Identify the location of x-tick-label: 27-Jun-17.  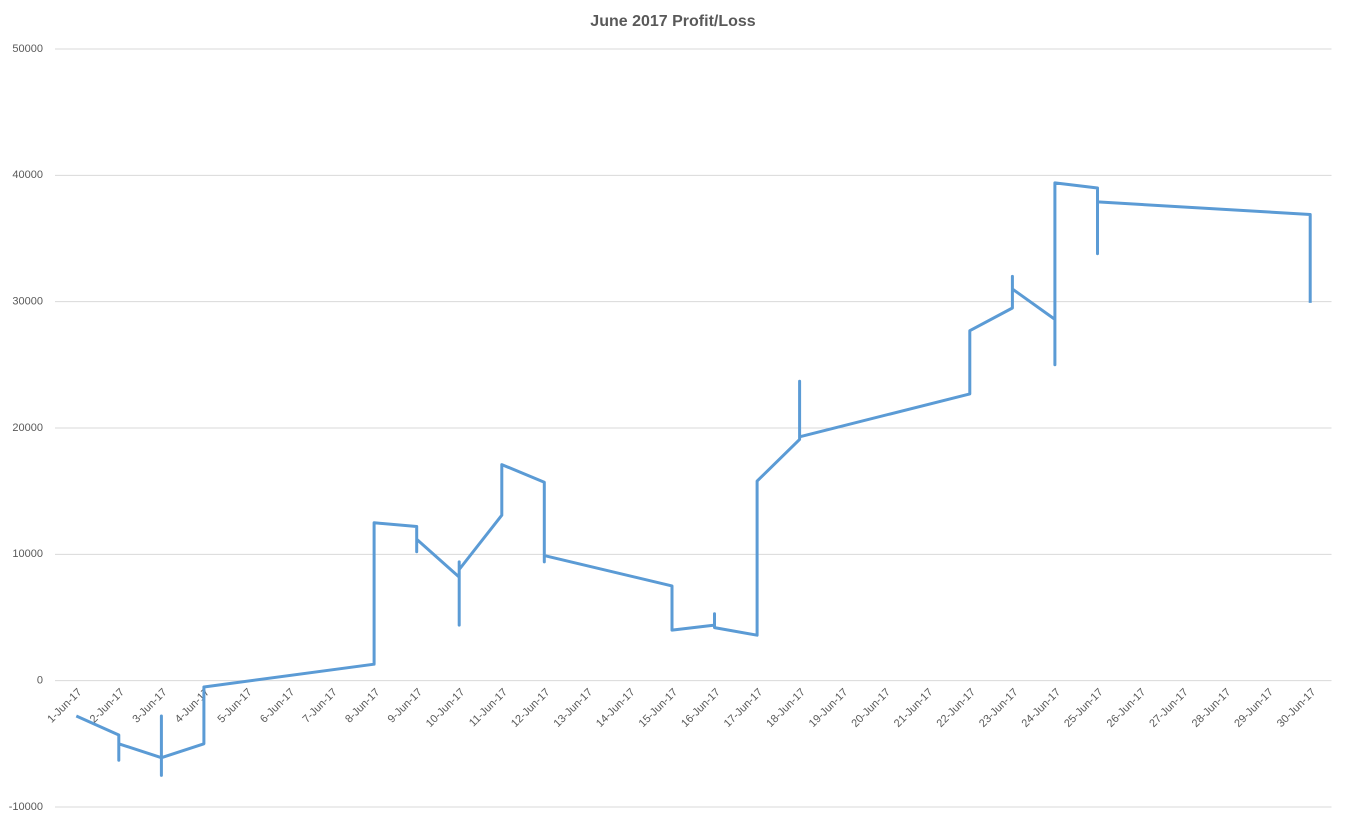
(1169, 708).